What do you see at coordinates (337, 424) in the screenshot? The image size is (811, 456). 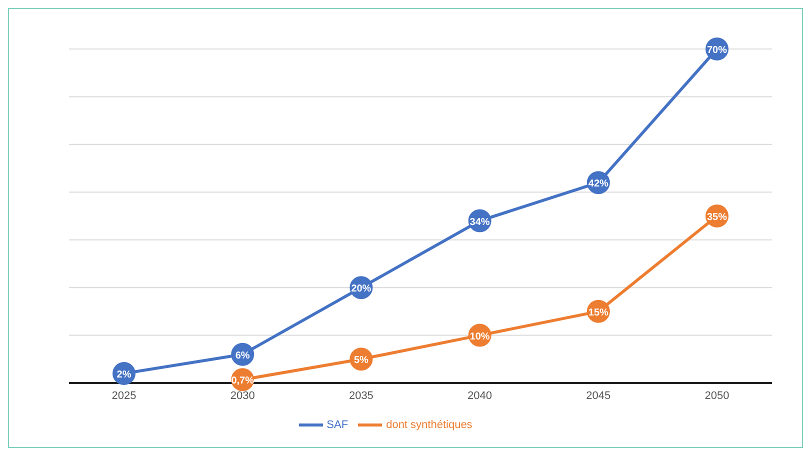 I see `legend-label: SAF` at bounding box center [337, 424].